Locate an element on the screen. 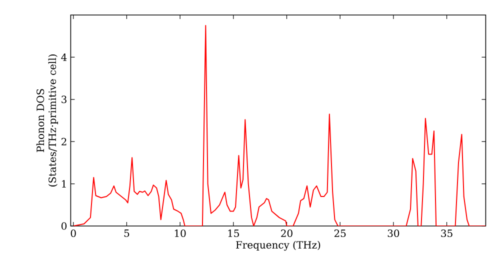  x-tick-label: 20 is located at coordinates (286, 234).